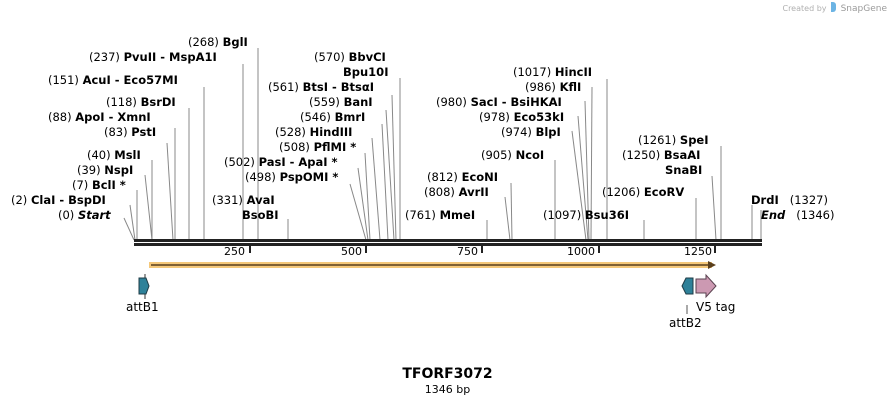  What do you see at coordinates (341, 102) in the screenshot?
I see `site-bani: (559) BanI` at bounding box center [341, 102].